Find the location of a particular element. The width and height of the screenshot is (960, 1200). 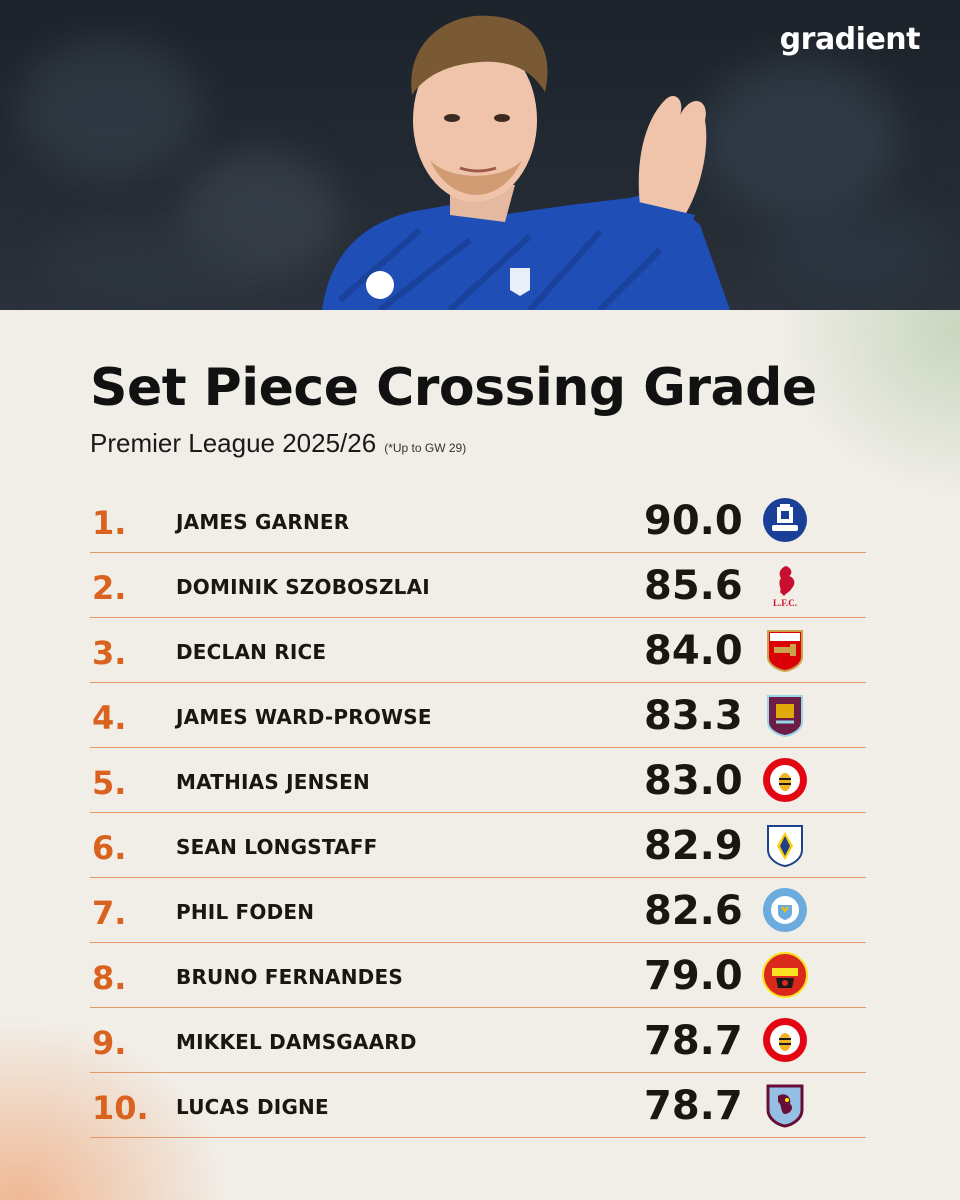

ranking-row: 3. DECLAN RICE 84.0 is located at coordinates (478, 650).